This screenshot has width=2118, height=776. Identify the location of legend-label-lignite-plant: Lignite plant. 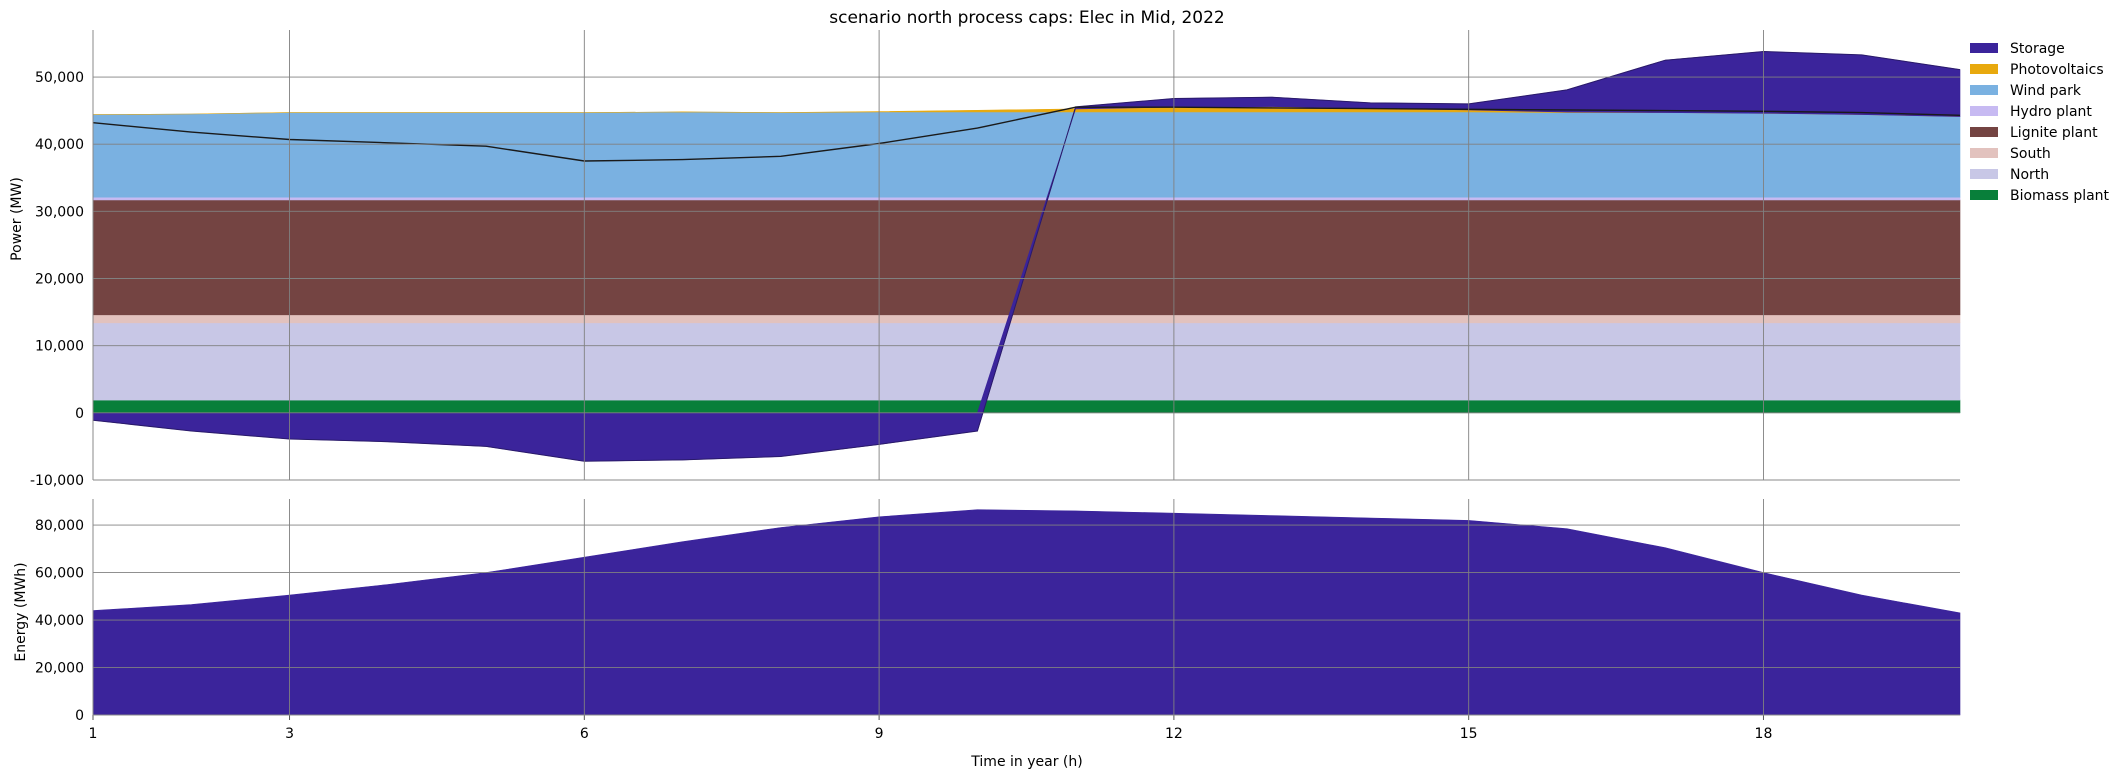
(2054, 133).